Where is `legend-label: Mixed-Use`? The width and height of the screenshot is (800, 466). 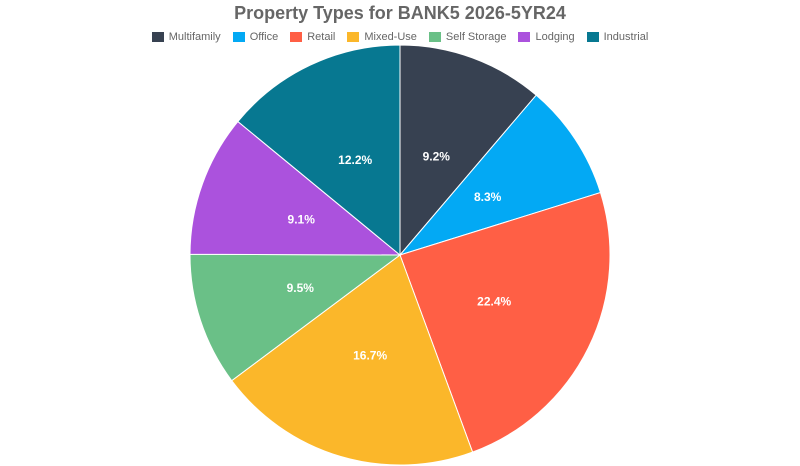
legend-label: Mixed-Use is located at coordinates (390, 37).